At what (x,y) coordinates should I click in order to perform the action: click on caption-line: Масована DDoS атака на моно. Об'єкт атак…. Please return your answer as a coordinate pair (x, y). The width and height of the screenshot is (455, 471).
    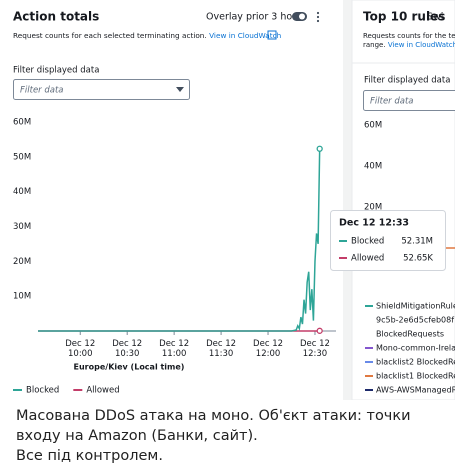
    Looking at the image, I should click on (213, 416).